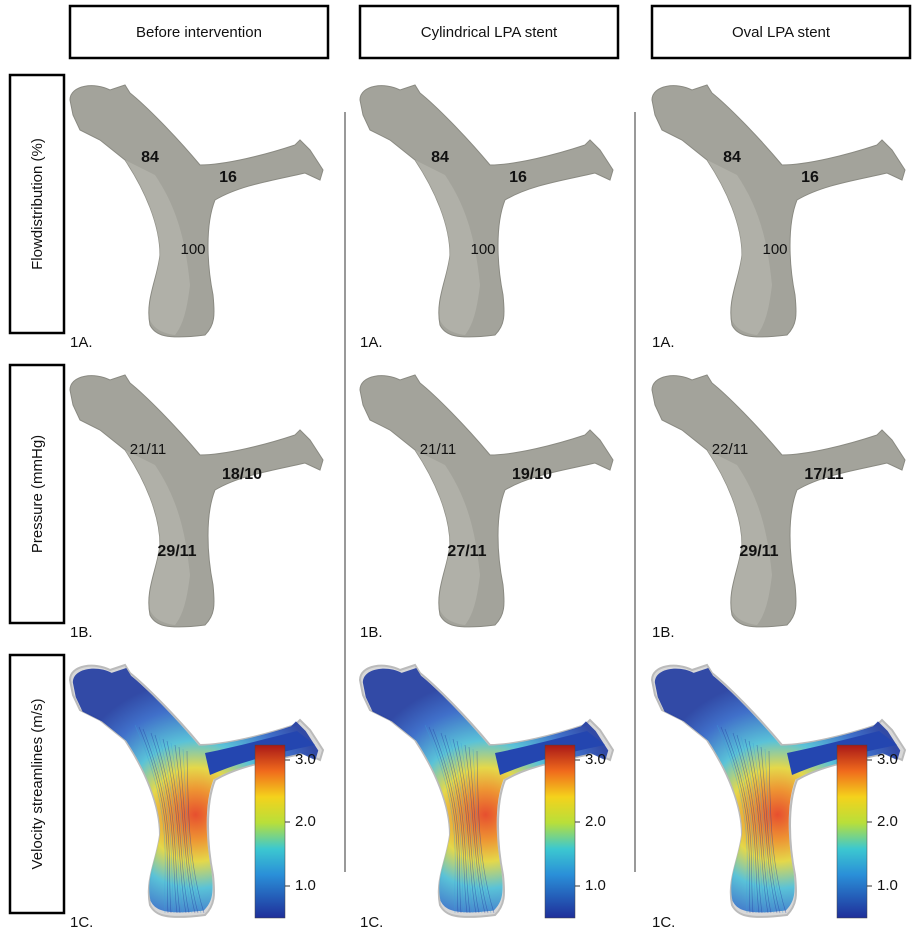 The image size is (912, 936). I want to click on mpa-value: 27/11, so click(466, 551).